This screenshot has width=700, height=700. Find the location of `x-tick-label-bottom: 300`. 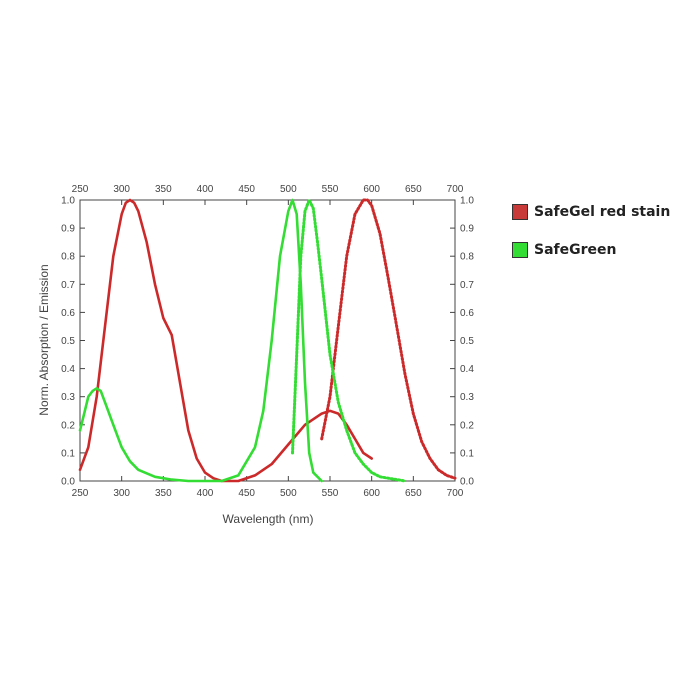

x-tick-label-bottom: 300 is located at coordinates (121, 493).